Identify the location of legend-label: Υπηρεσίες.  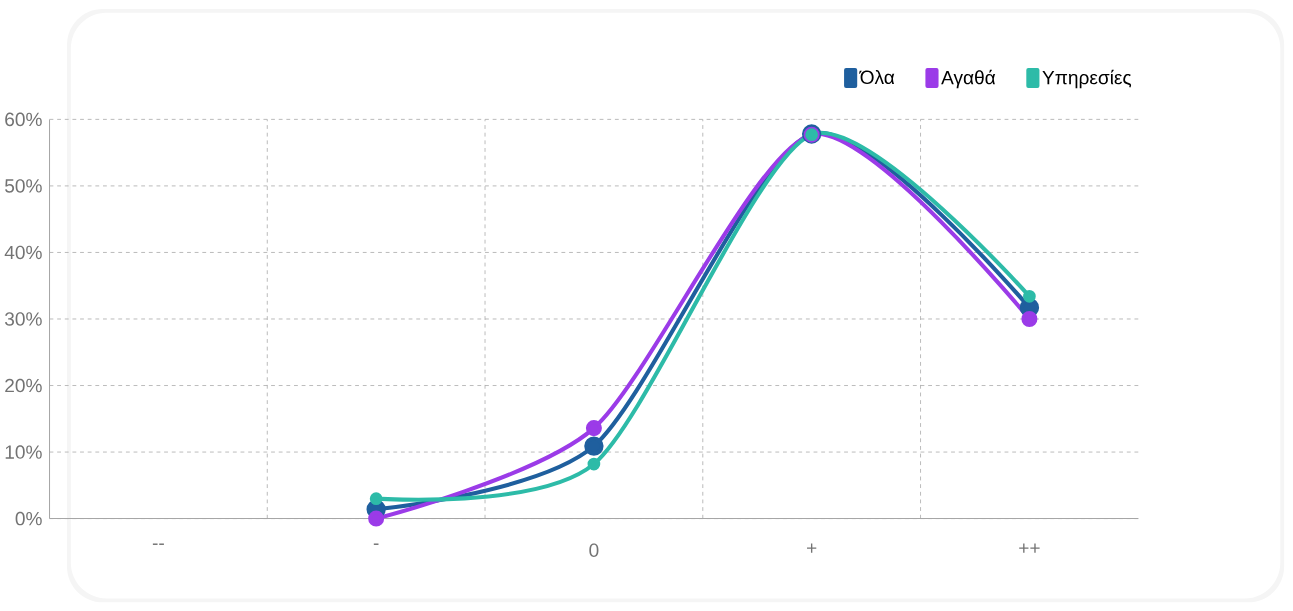
(1087, 79).